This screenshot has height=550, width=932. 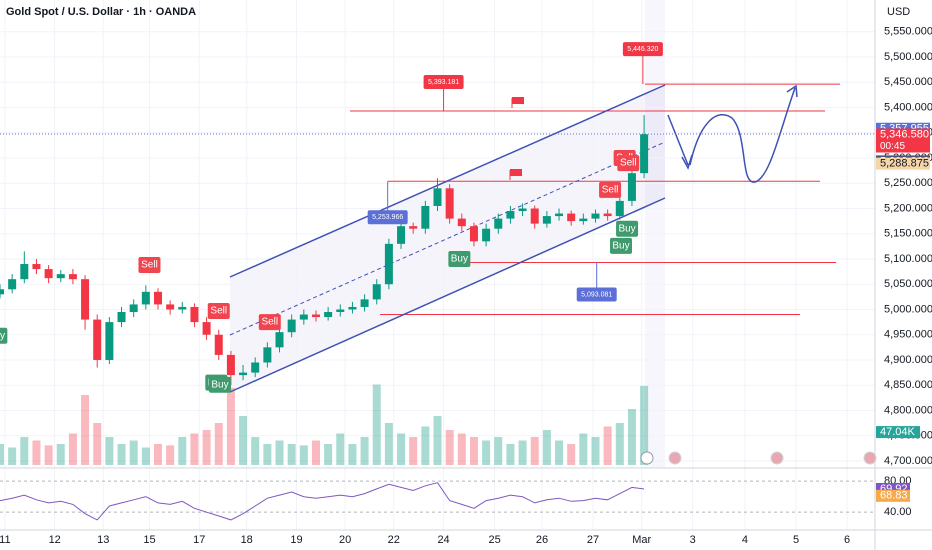 I want to click on volume-badge, so click(x=898, y=432).